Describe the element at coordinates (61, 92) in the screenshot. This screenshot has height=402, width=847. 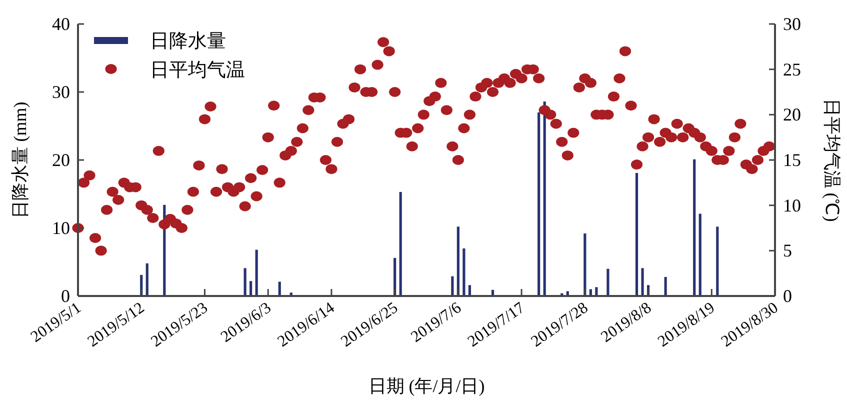
I see `y-tick-label: 30` at that location.